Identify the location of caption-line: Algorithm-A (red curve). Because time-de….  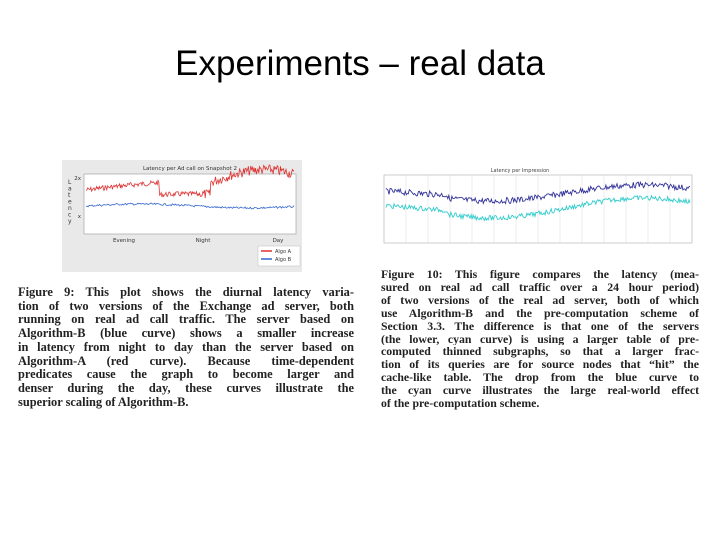
(186, 361).